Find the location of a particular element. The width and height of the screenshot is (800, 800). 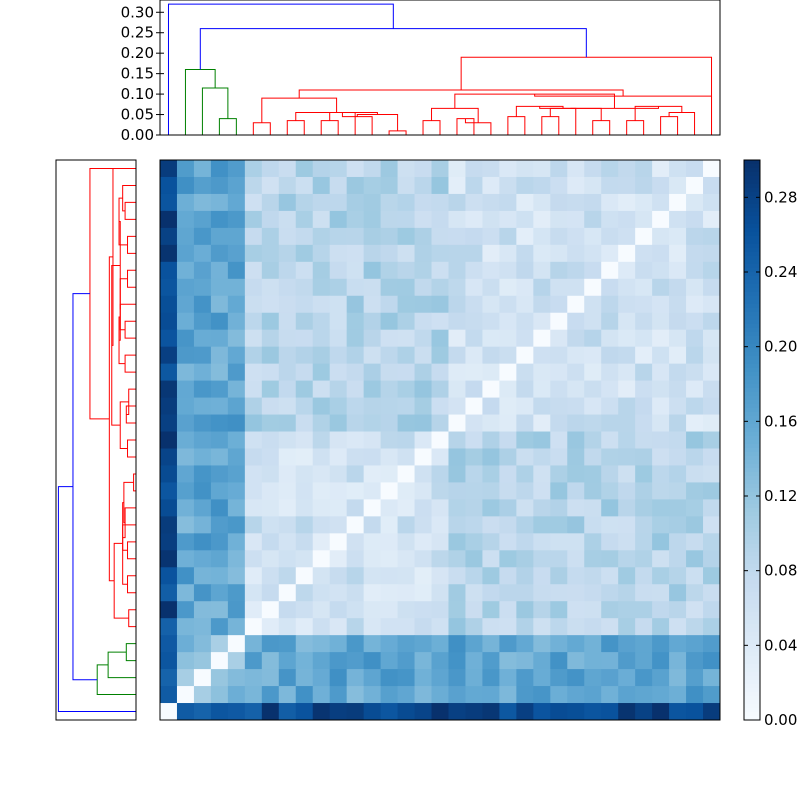

left-dendrogram is located at coordinates (96, 440).